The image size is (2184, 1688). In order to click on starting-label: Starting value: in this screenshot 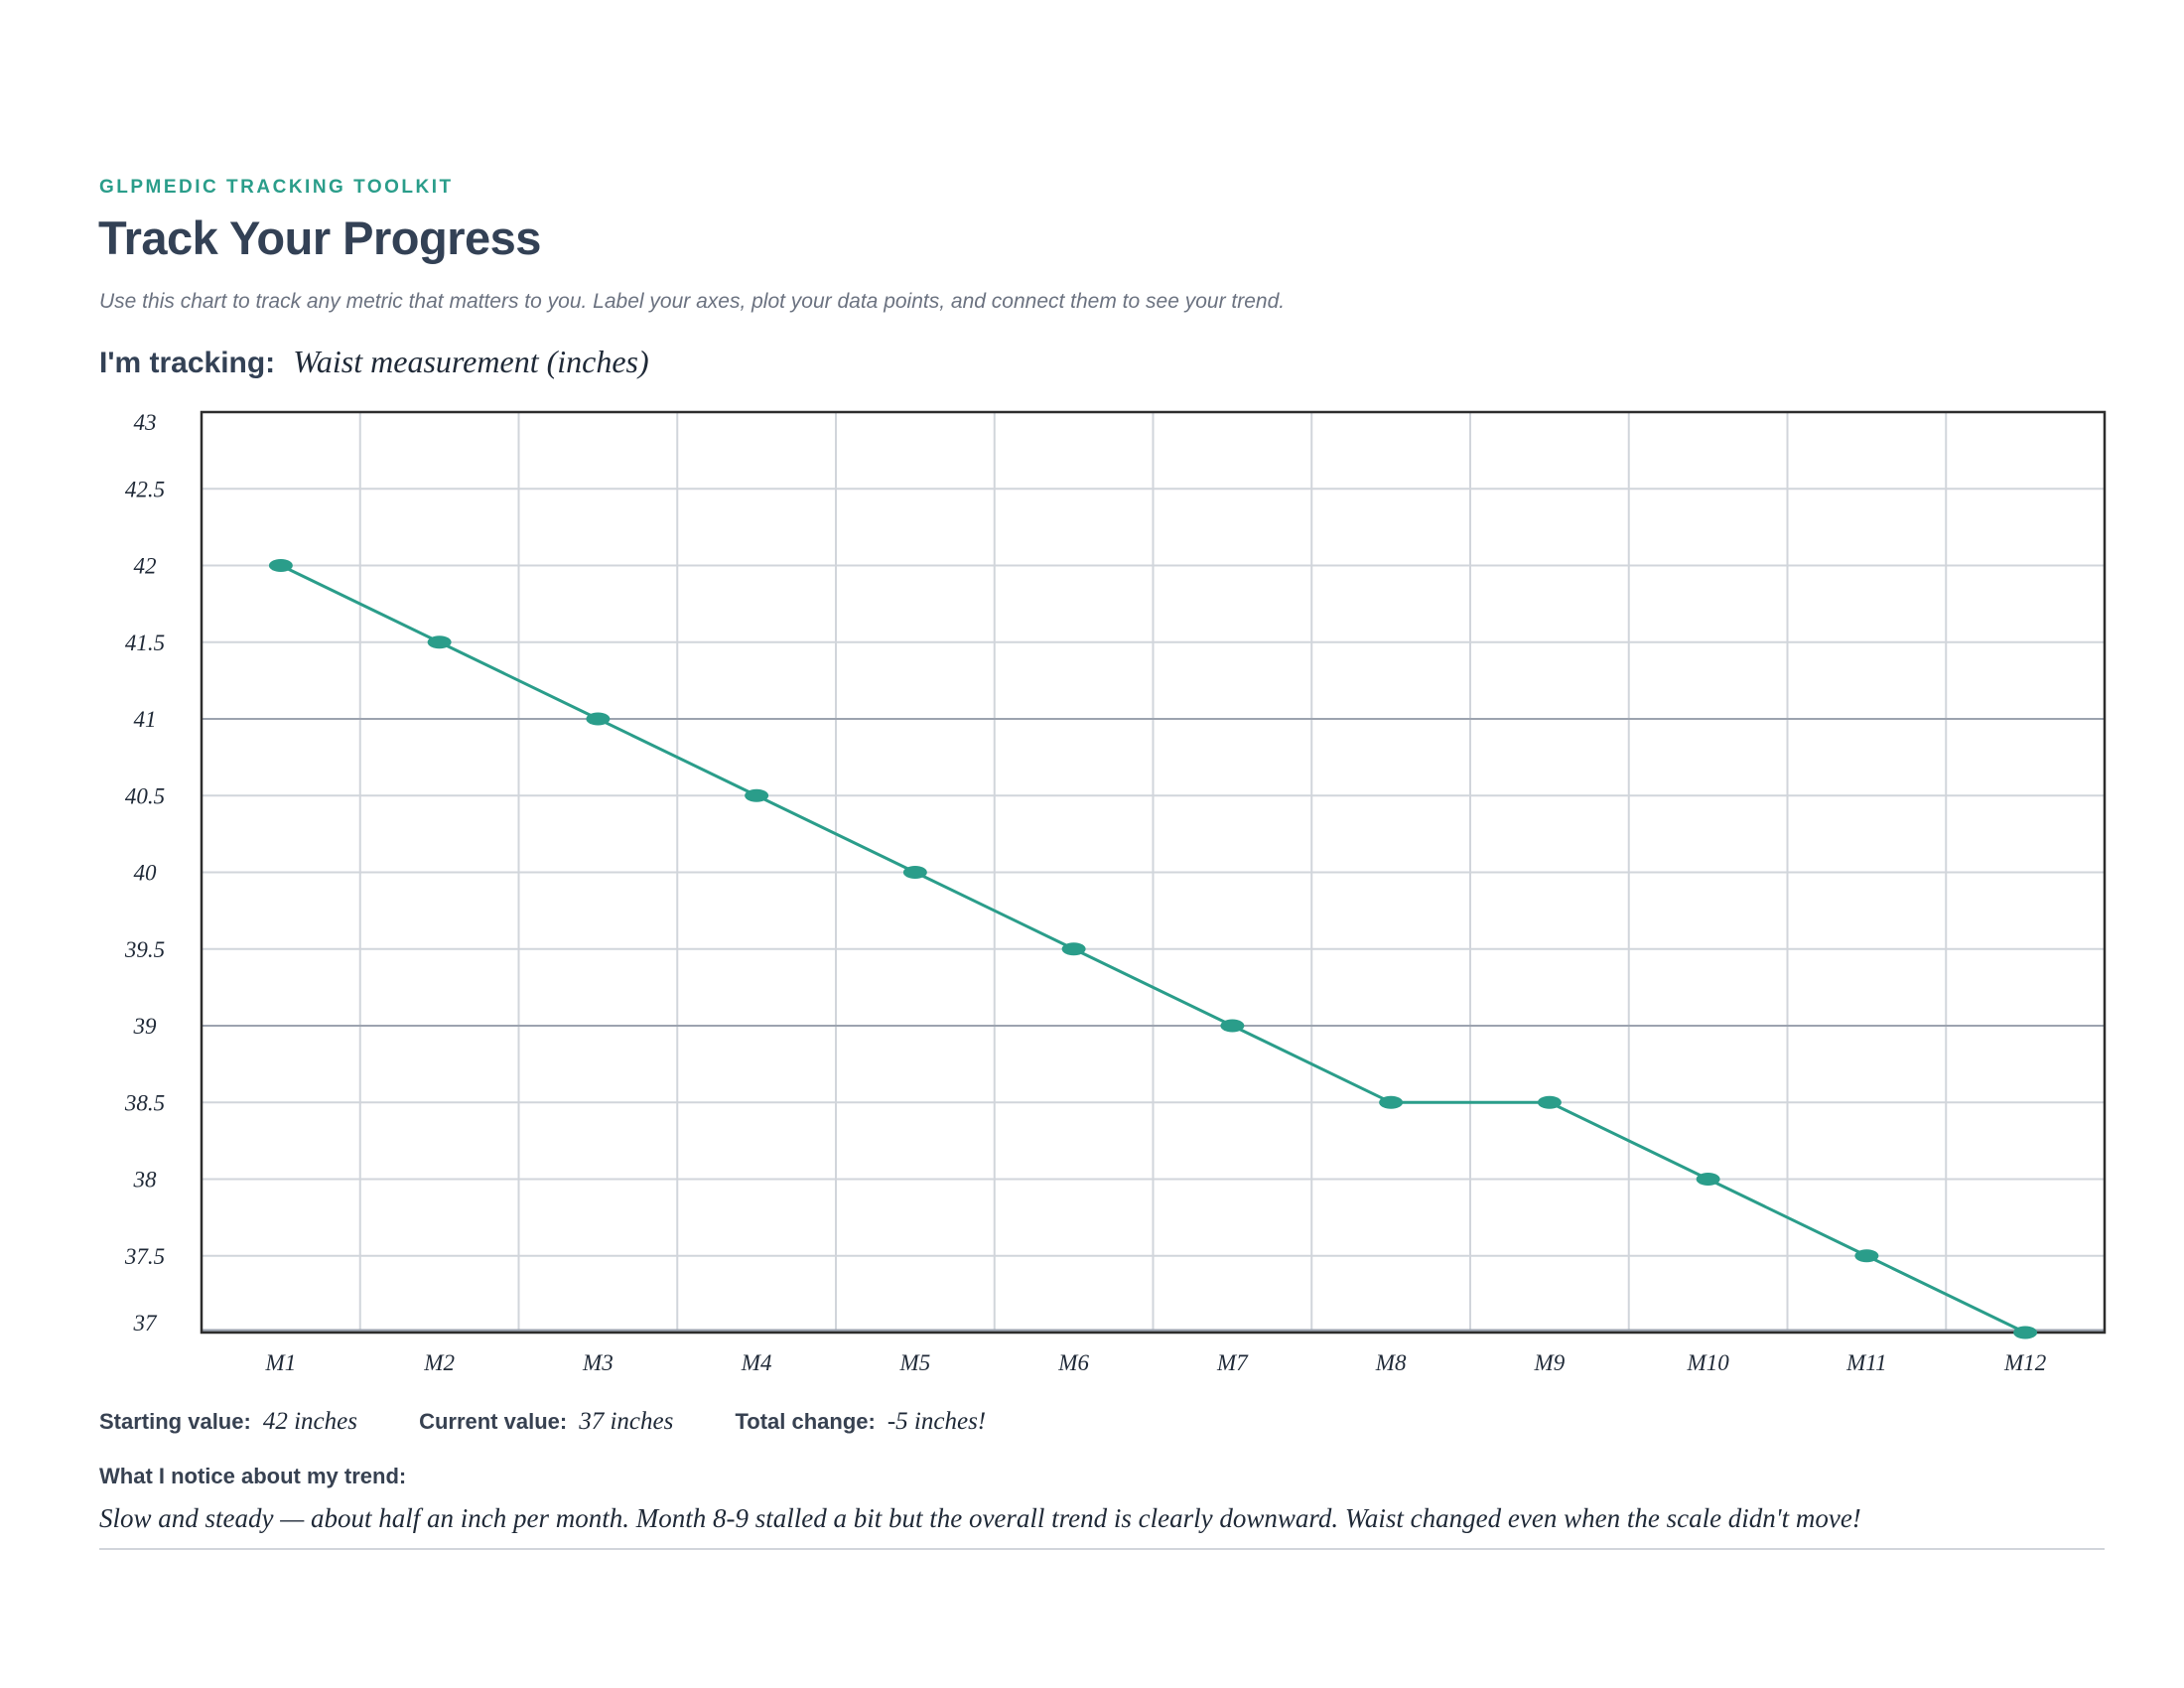, I will do `click(175, 1421)`.